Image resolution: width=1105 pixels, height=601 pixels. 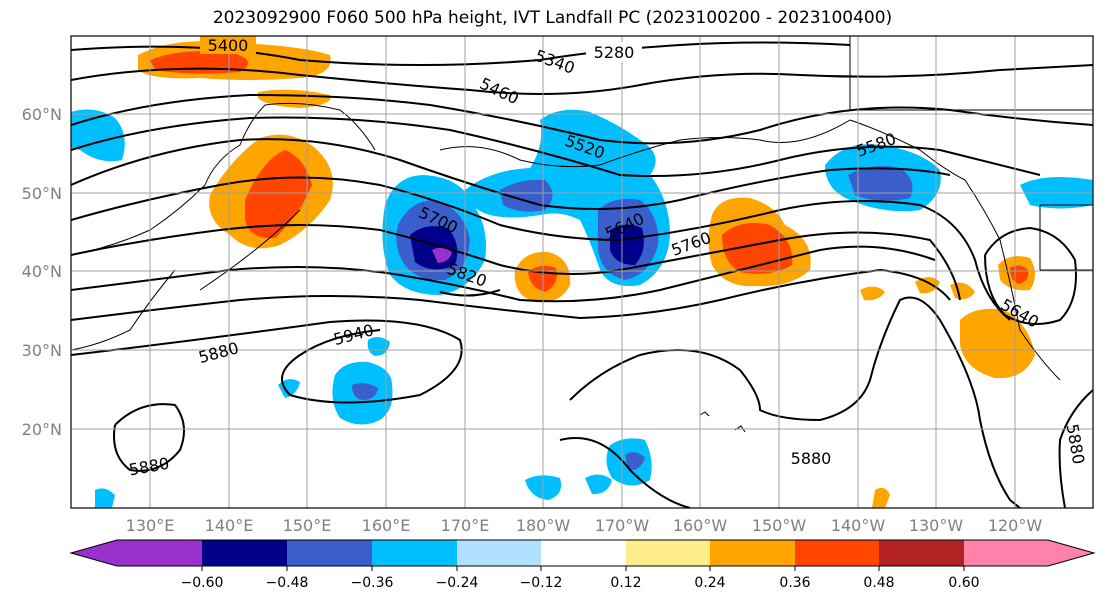 I want to click on colorbar-tick-label: −0.24, so click(x=457, y=583).